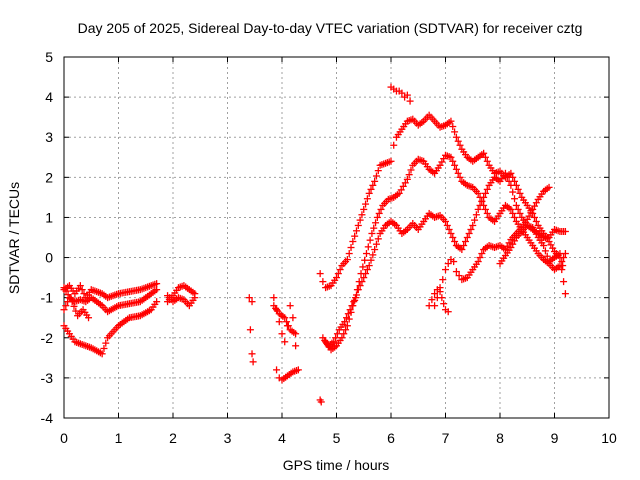 The image size is (640, 480). What do you see at coordinates (47, 338) in the screenshot?
I see `y-tick-label: -2` at bounding box center [47, 338].